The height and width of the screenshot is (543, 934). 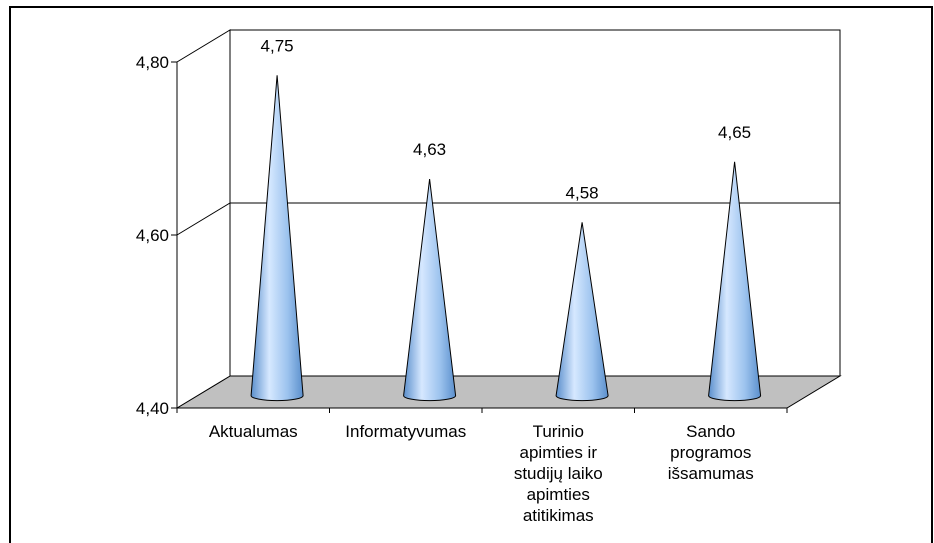 I want to click on gridline, so click(x=508, y=219).